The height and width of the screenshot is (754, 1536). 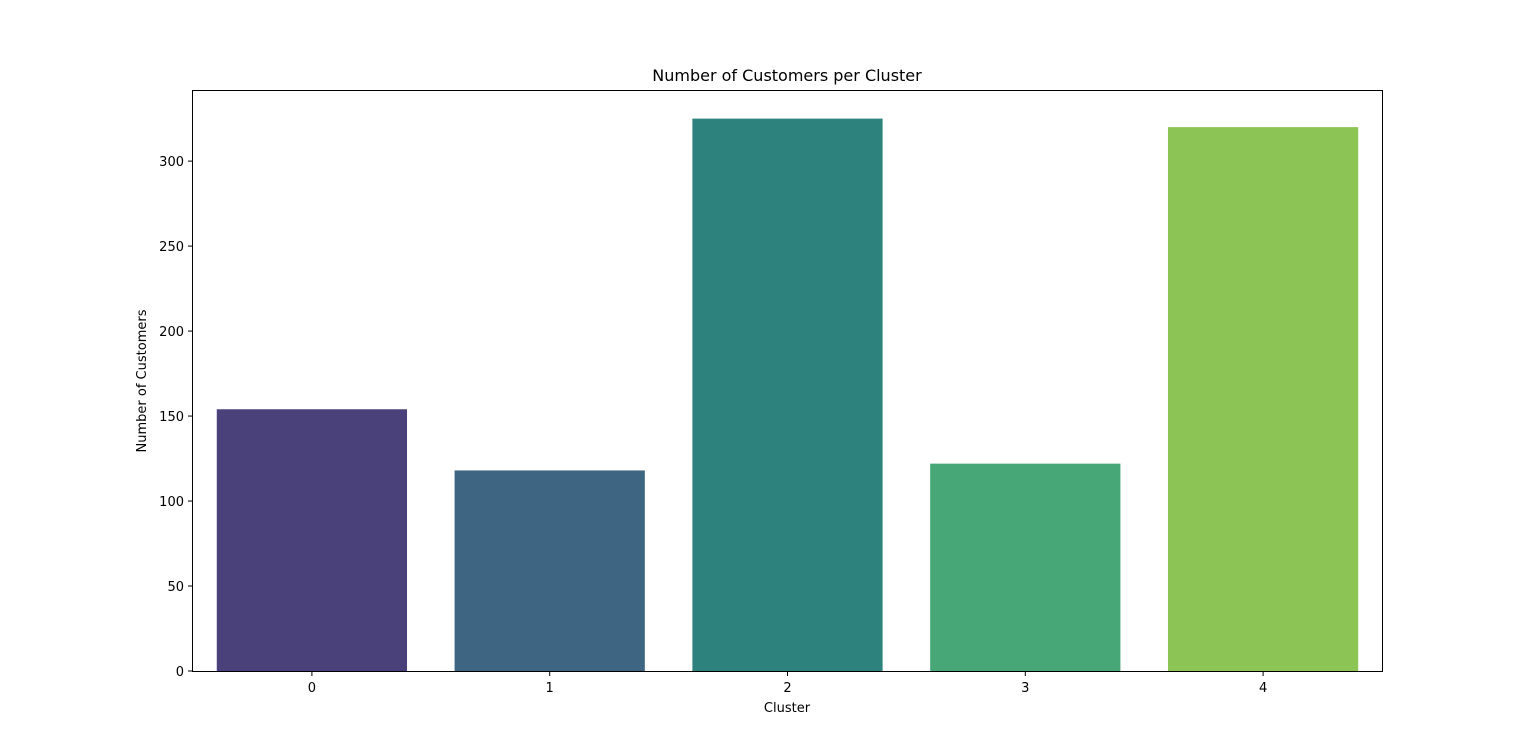 I want to click on y-tick-label: 250, so click(x=171, y=247).